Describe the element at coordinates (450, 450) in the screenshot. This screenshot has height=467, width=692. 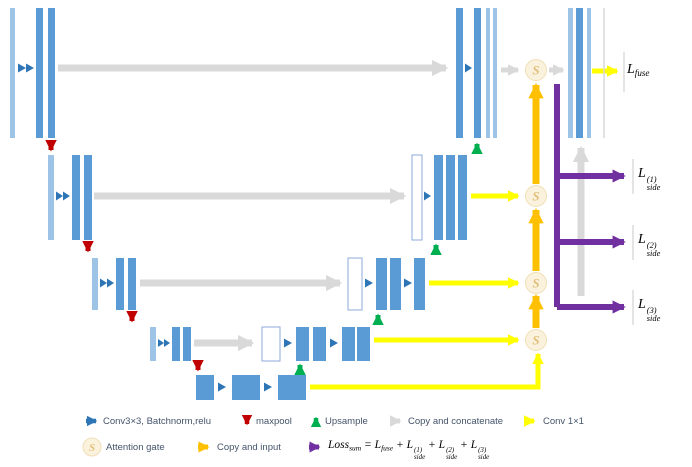
I see `formula-t3-sup: (2)` at that location.